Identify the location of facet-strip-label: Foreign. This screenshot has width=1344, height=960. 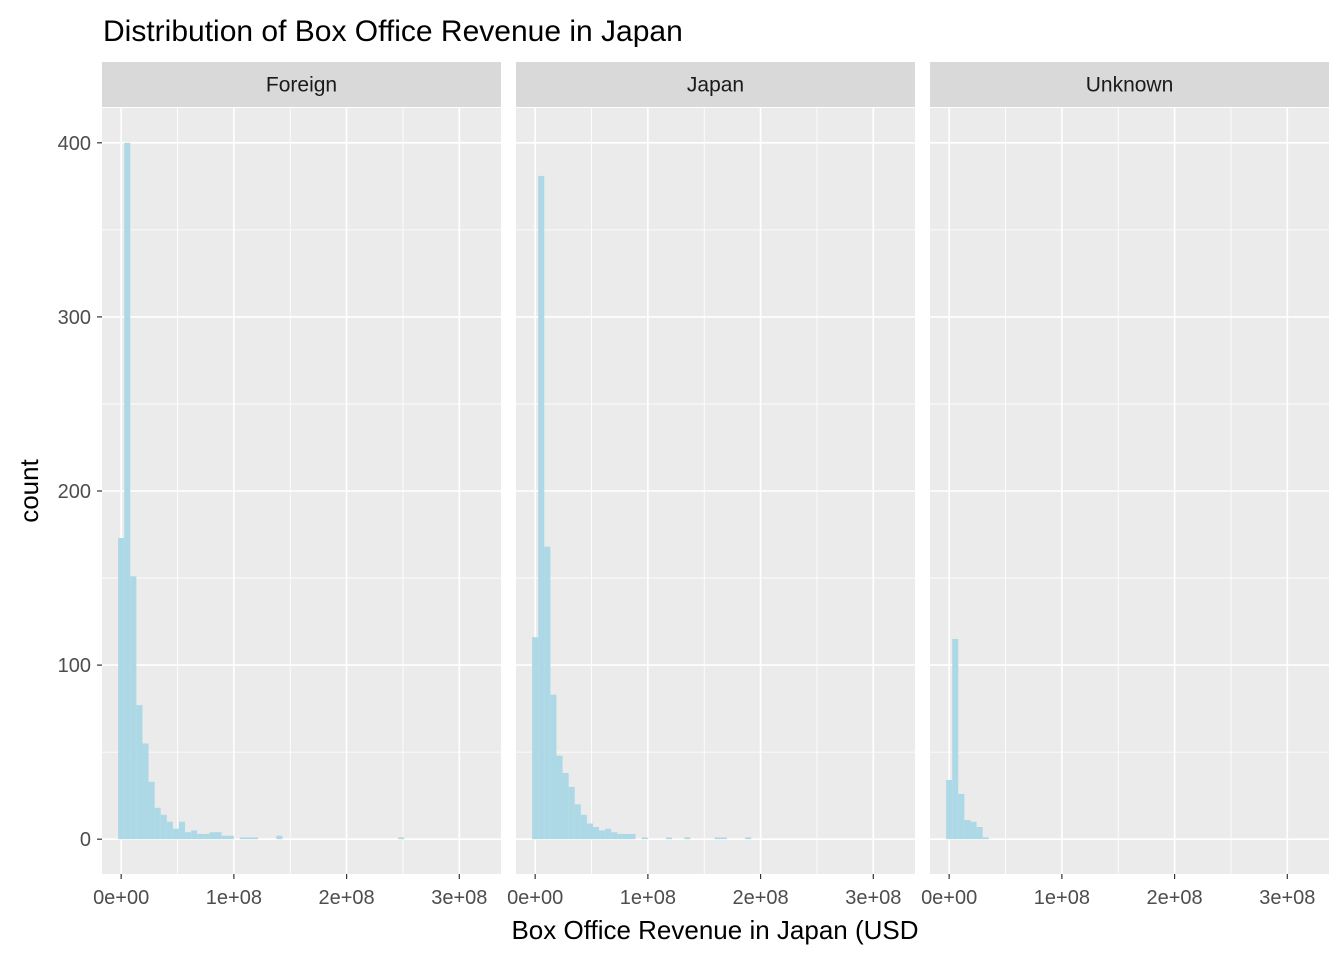
(301, 85).